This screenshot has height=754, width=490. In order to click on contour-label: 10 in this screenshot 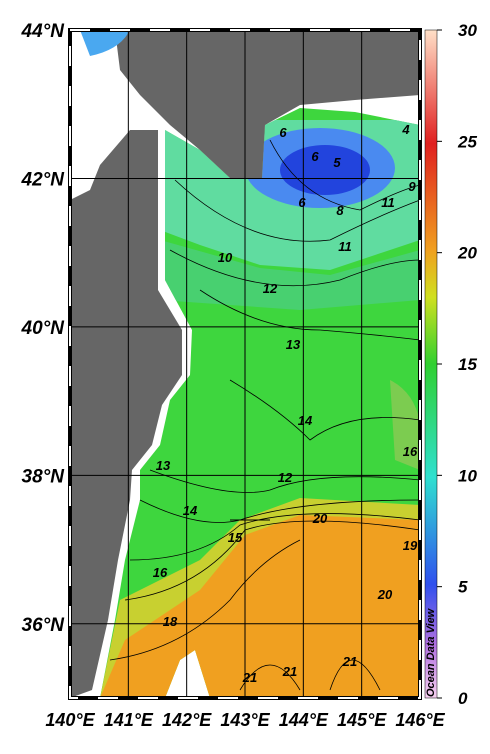, I will do `click(225, 257)`.